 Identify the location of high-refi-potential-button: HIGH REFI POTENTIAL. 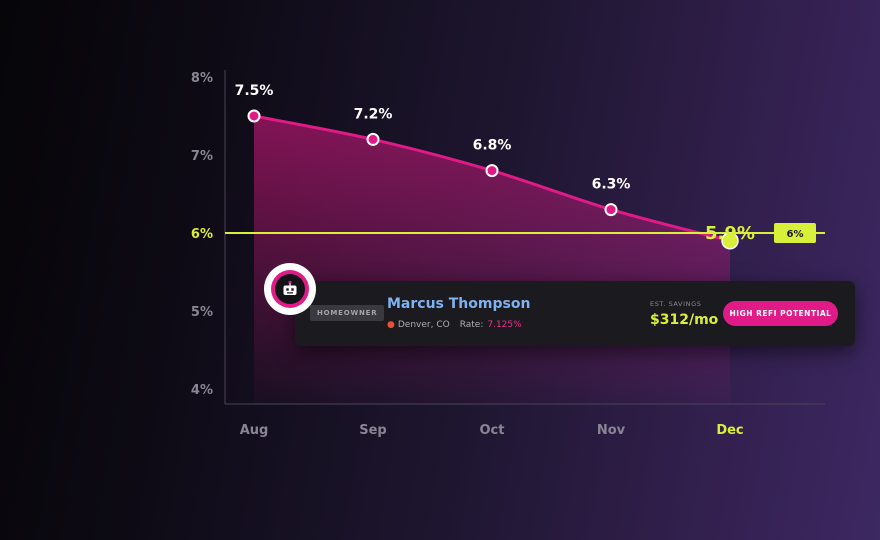
(780, 313).